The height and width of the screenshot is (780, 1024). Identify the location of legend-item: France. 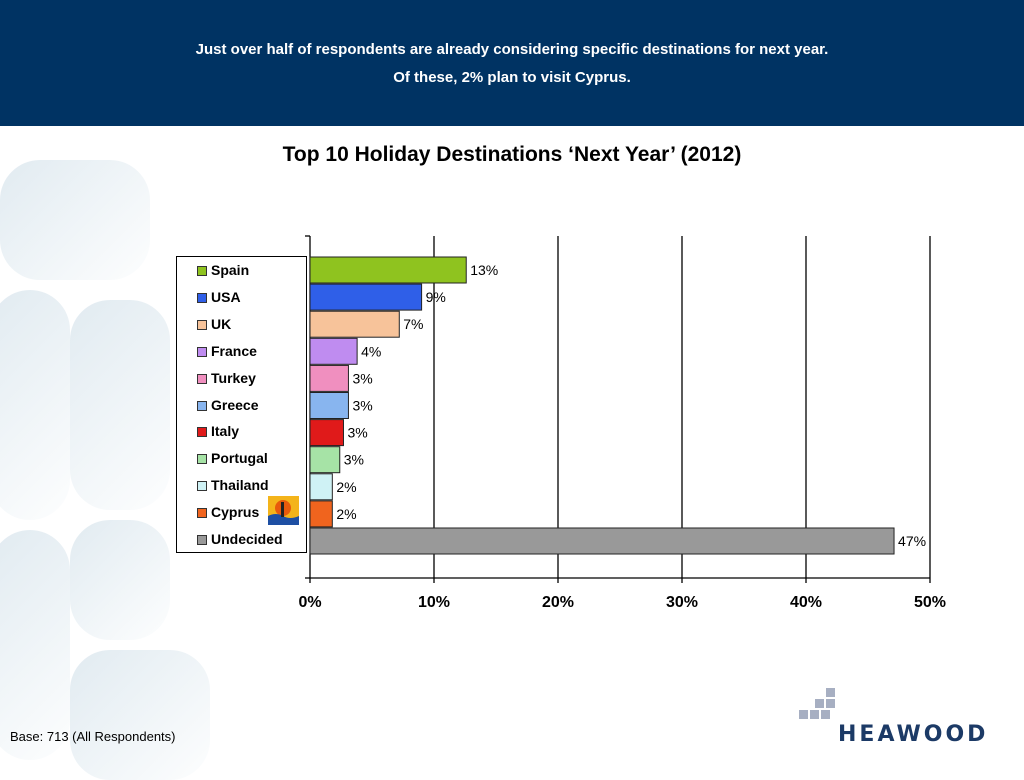
(234, 350).